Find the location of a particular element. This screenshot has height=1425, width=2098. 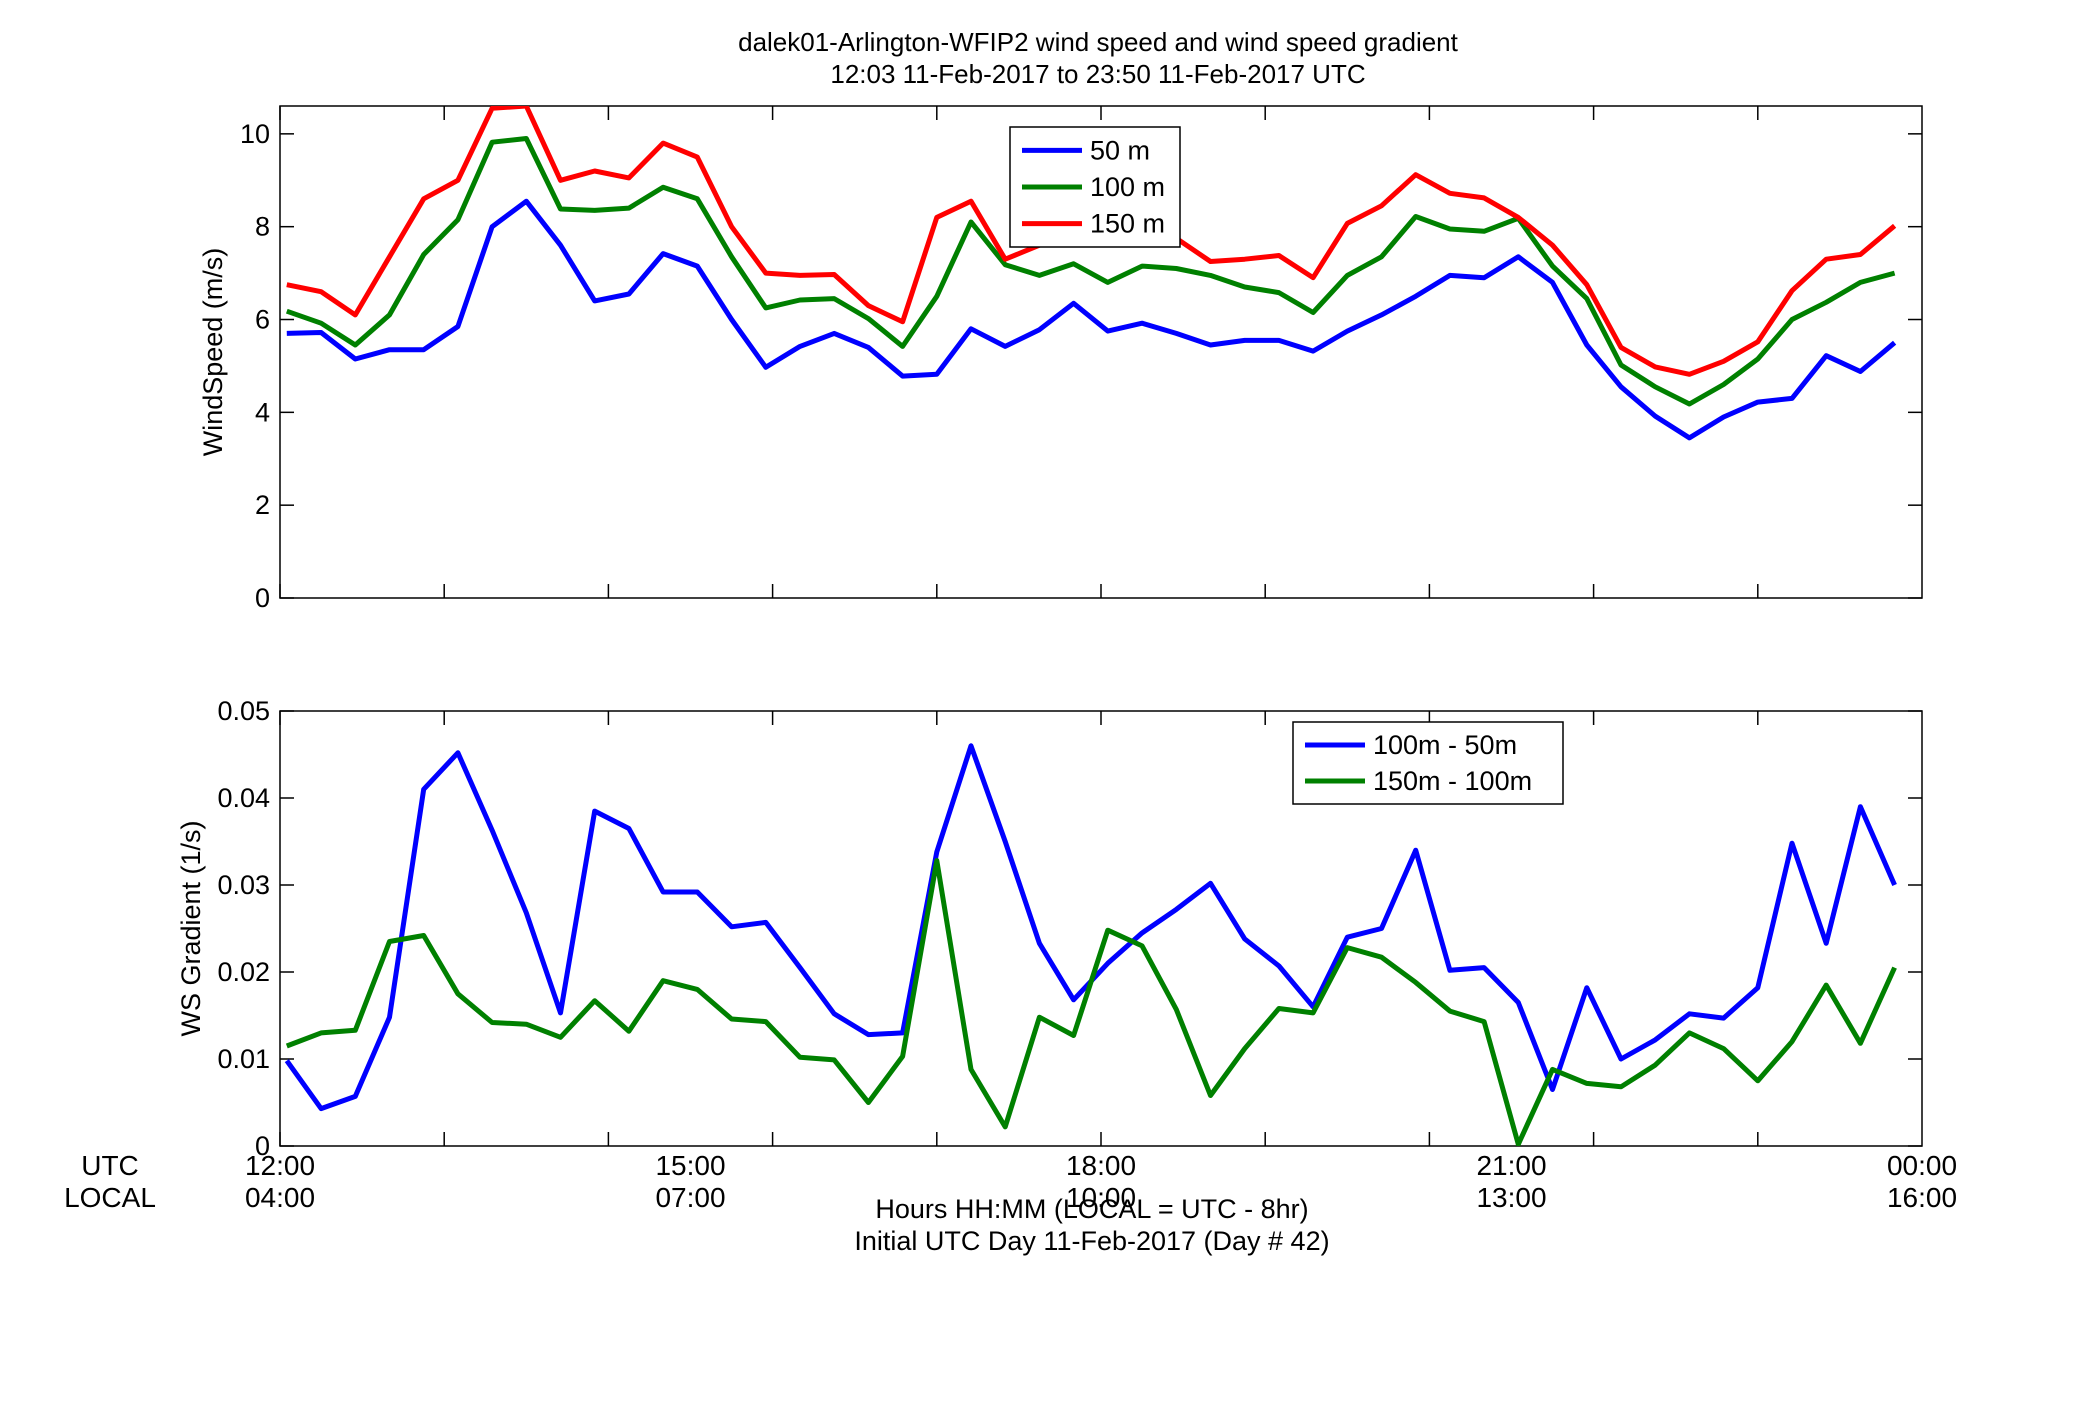

y-tick-label: 4 is located at coordinates (262, 412).